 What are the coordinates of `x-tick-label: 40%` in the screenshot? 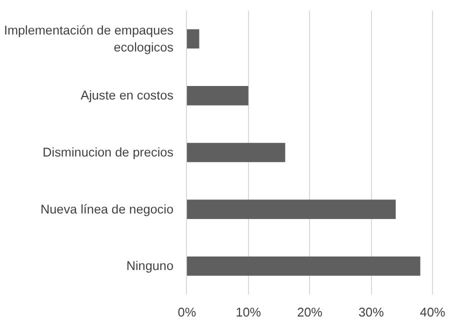 It's located at (433, 313).